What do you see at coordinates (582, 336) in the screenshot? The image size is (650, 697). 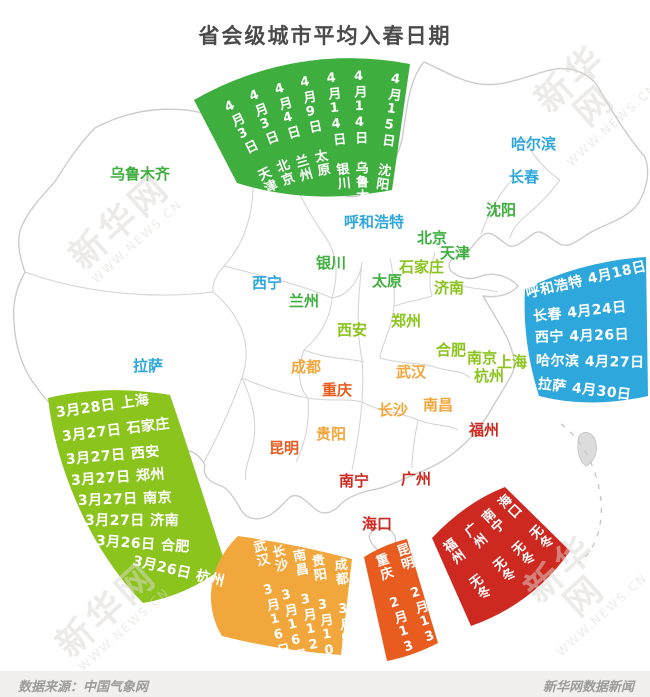 I see `arc-entry: 西宁 4月26日` at bounding box center [582, 336].